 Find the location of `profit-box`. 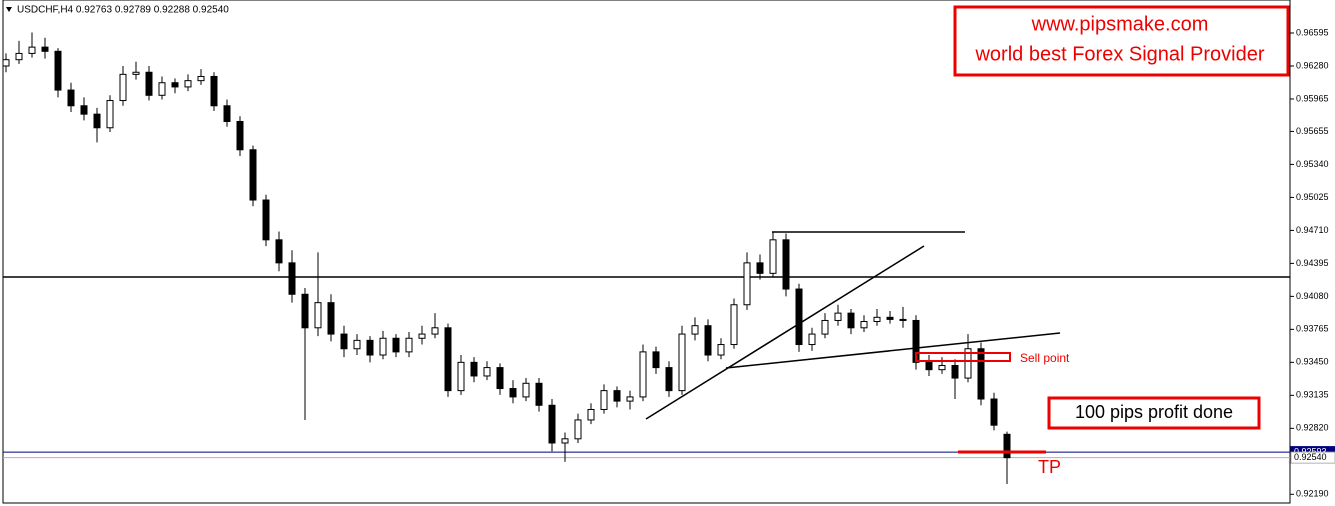

profit-box is located at coordinates (1154, 413).